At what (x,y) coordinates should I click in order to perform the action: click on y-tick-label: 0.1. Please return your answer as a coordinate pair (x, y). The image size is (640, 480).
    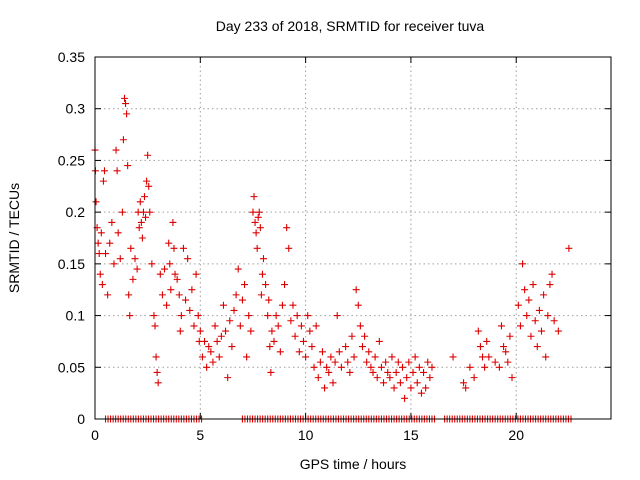
    Looking at the image, I should click on (76, 316).